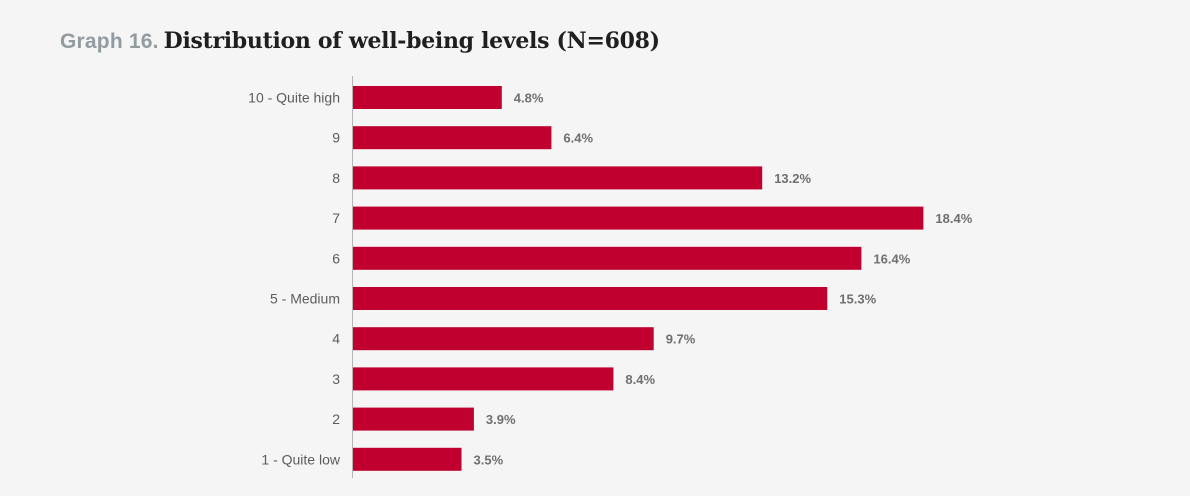  What do you see at coordinates (857, 299) in the screenshot?
I see `value-label: 15.3%` at bounding box center [857, 299].